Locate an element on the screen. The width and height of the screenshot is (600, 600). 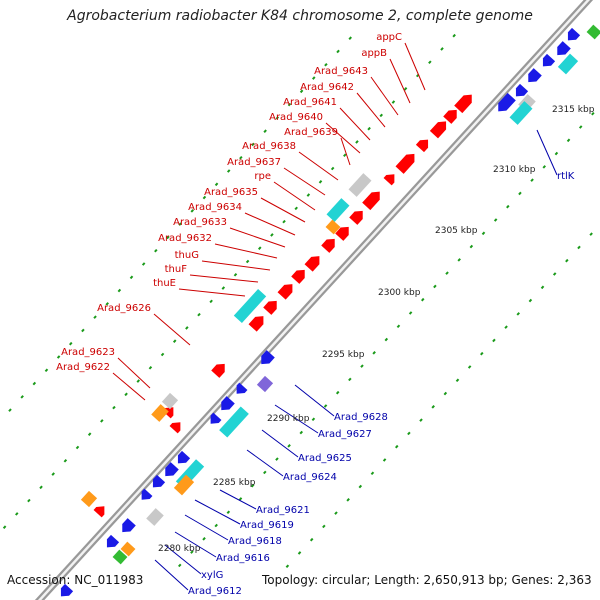
forward-gene-label: Arad_9623 is located at coordinates (88, 352).